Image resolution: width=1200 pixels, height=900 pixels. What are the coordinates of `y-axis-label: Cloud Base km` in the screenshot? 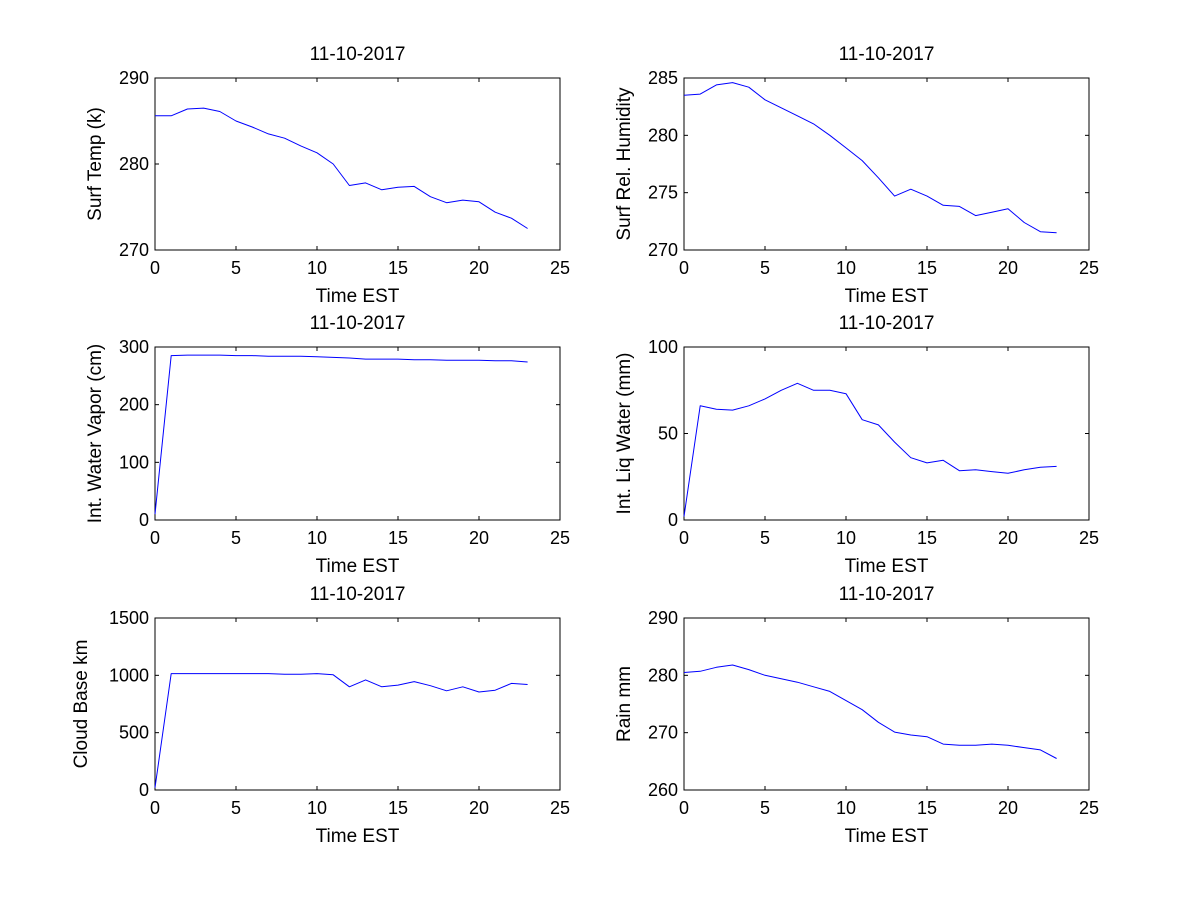 It's located at (81, 704).